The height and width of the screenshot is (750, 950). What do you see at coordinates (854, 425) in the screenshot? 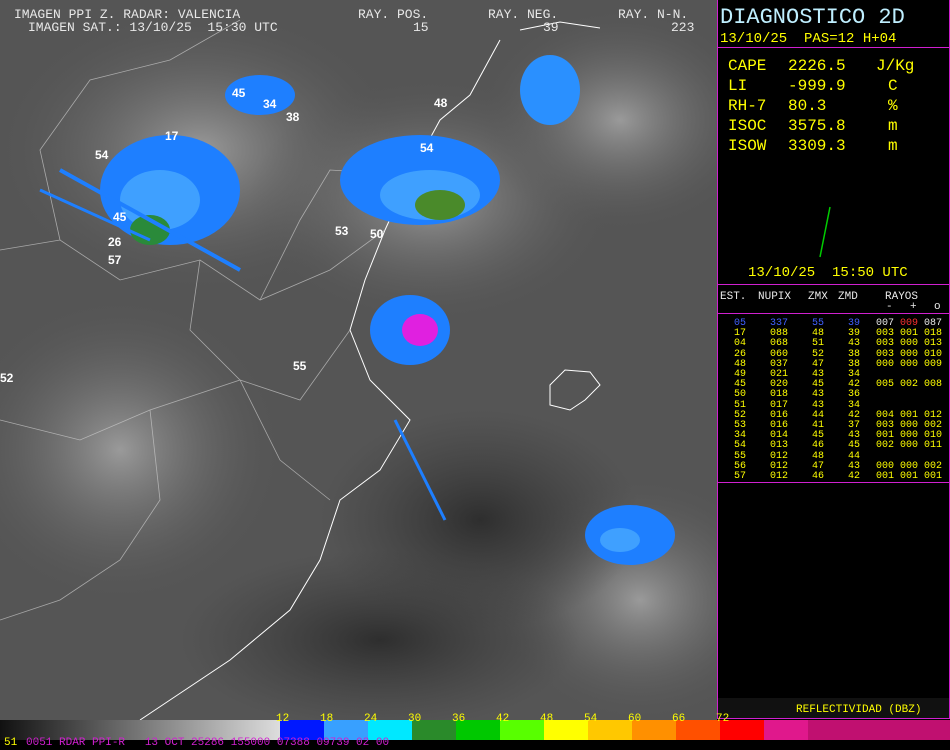
I see `table-cell: 37` at bounding box center [854, 425].